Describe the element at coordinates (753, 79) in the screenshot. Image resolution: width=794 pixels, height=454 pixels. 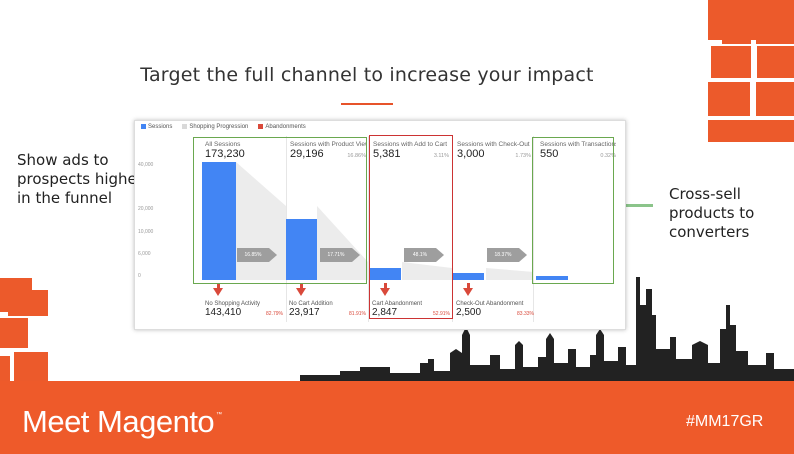
I see `decor-gap` at that location.